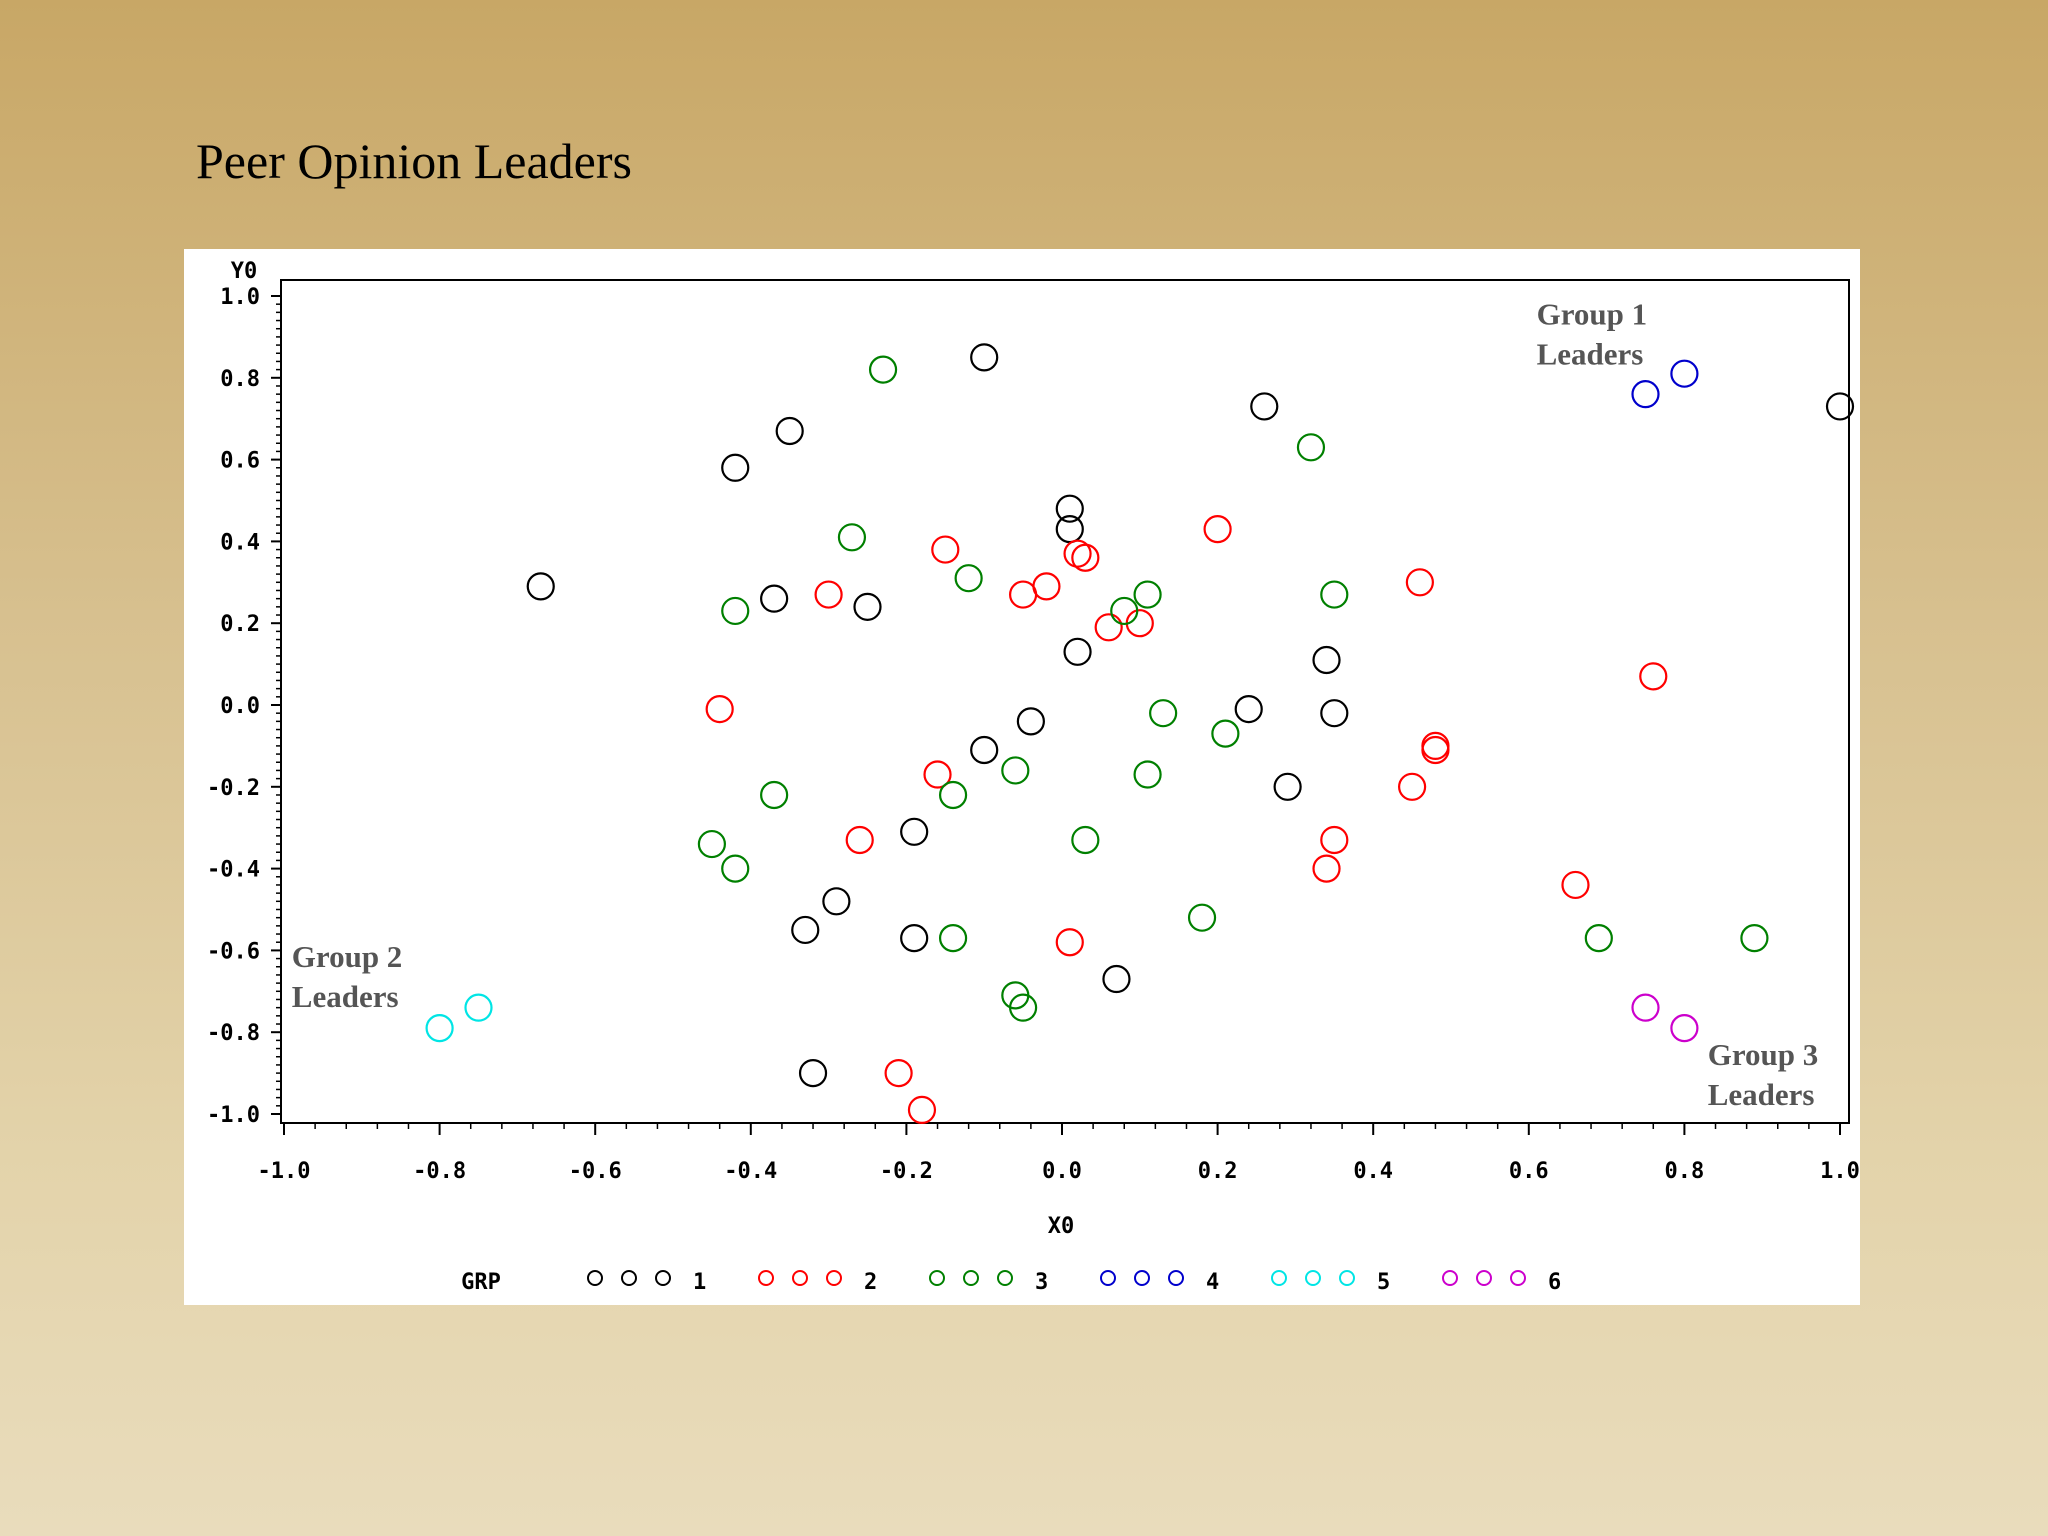  What do you see at coordinates (347, 956) in the screenshot?
I see `annotation-line1: Group 2` at bounding box center [347, 956].